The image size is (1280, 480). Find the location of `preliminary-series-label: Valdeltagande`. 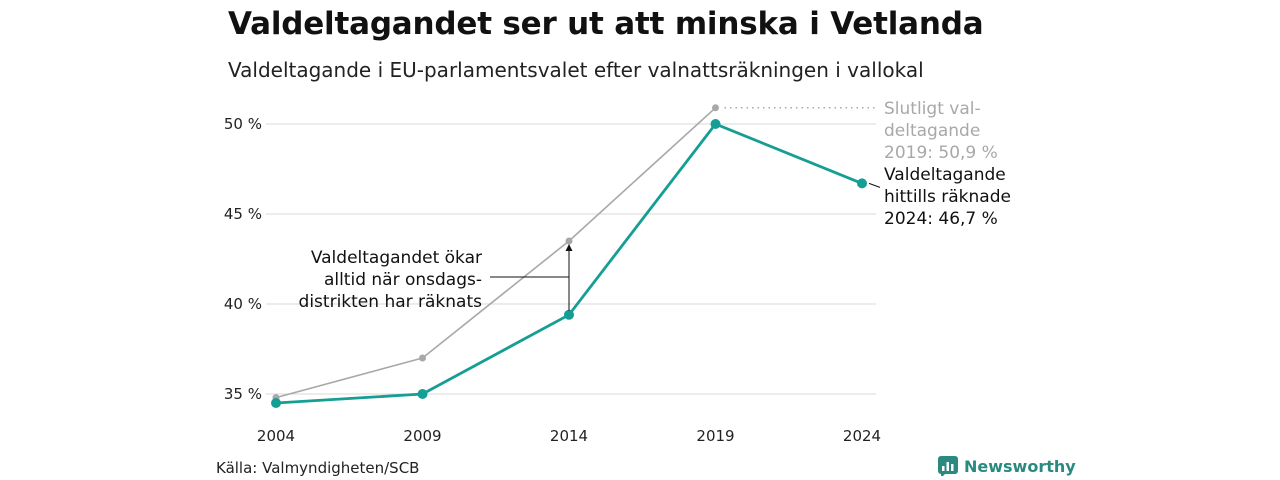

preliminary-series-label: Valdeltagande is located at coordinates (945, 175).